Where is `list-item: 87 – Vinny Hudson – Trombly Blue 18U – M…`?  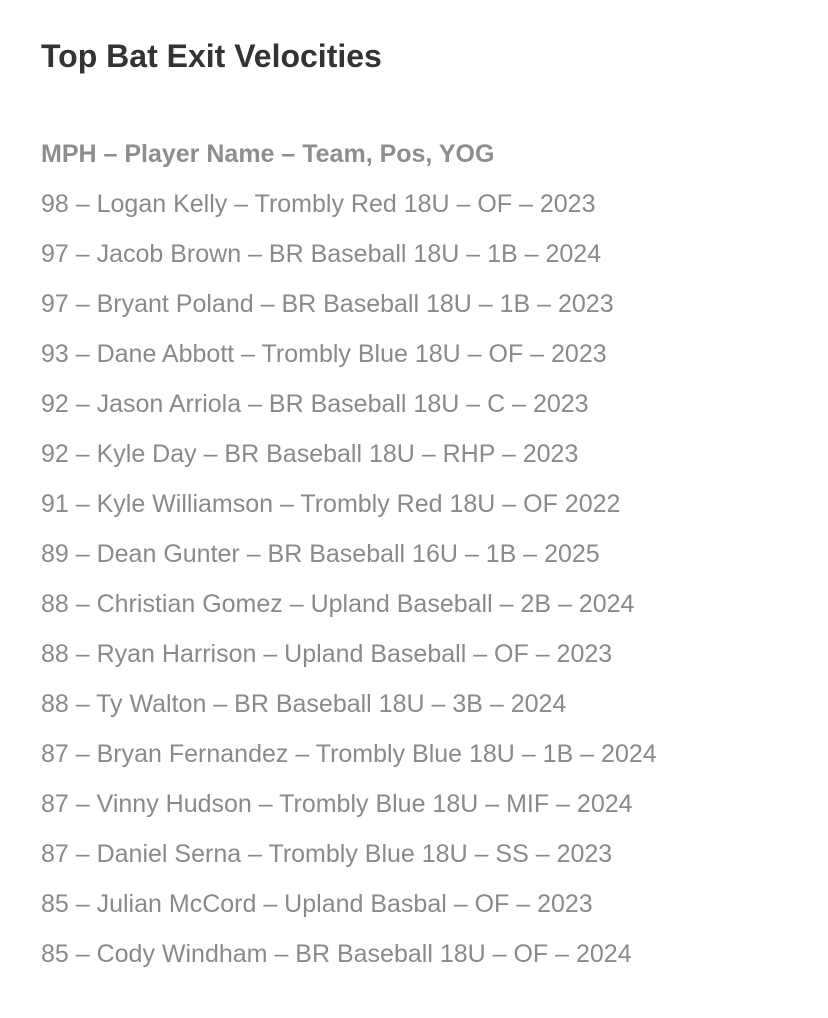 list-item: 87 – Vinny Hudson – Trombly Blue 18U – M… is located at coordinates (337, 804).